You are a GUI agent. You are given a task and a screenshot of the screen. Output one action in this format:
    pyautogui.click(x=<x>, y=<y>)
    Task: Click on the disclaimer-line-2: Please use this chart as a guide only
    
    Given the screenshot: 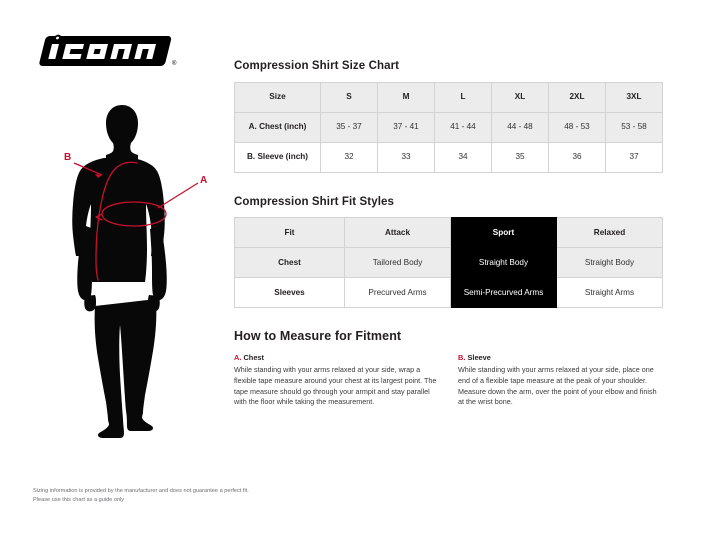 What is the action you would take?
    pyautogui.click(x=79, y=500)
    